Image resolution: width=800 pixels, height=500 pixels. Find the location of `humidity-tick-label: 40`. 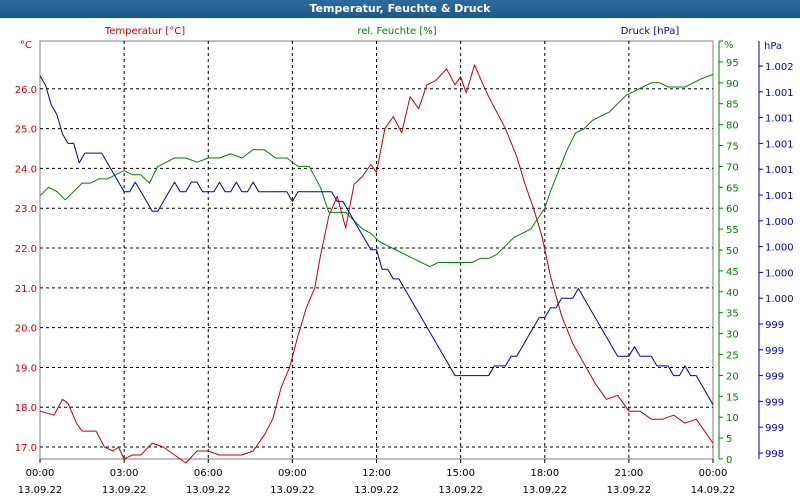

humidity-tick-label: 40 is located at coordinates (732, 293).